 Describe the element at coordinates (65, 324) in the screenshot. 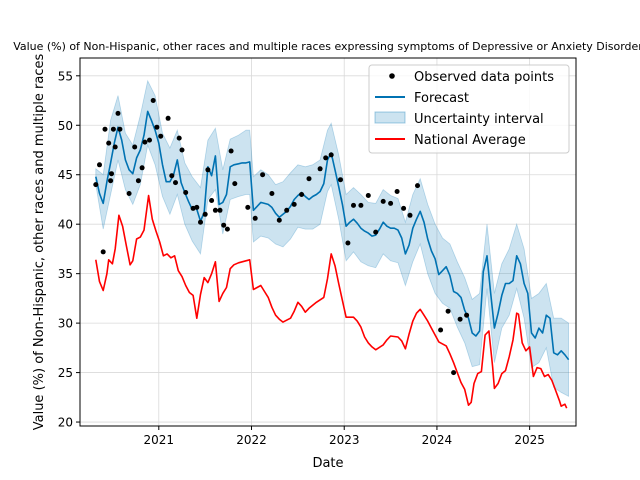

I see `y-tick-label: 30` at that location.